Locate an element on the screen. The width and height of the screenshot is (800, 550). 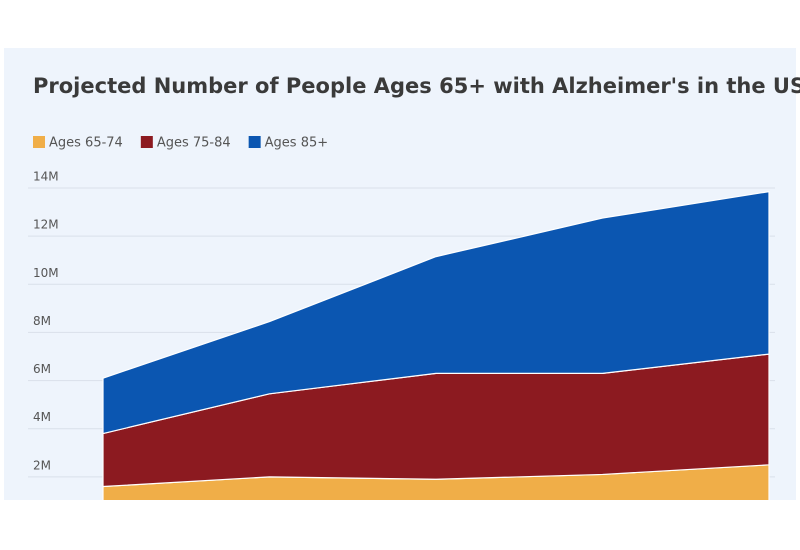
y-tick-label: 4M is located at coordinates (42, 417).